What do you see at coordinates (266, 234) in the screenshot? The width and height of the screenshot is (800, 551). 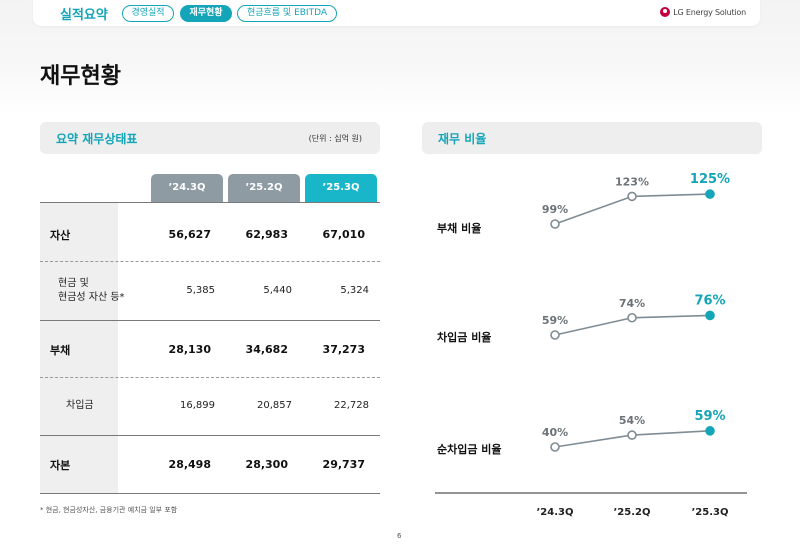 I see `table-cell: 62,983` at bounding box center [266, 234].